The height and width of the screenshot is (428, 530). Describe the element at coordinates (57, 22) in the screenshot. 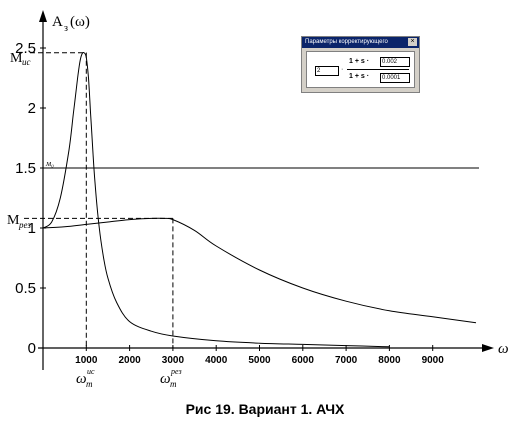

I see `y-axis-label-main: A` at that location.